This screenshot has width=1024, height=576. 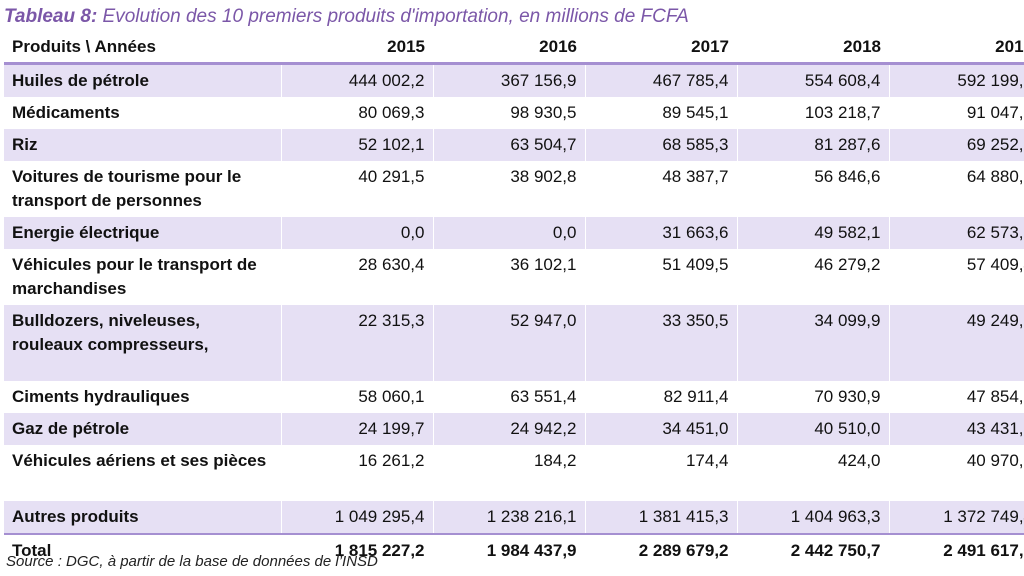 What do you see at coordinates (508, 397) in the screenshot?
I see `value-cell: 63 551,4` at bounding box center [508, 397].